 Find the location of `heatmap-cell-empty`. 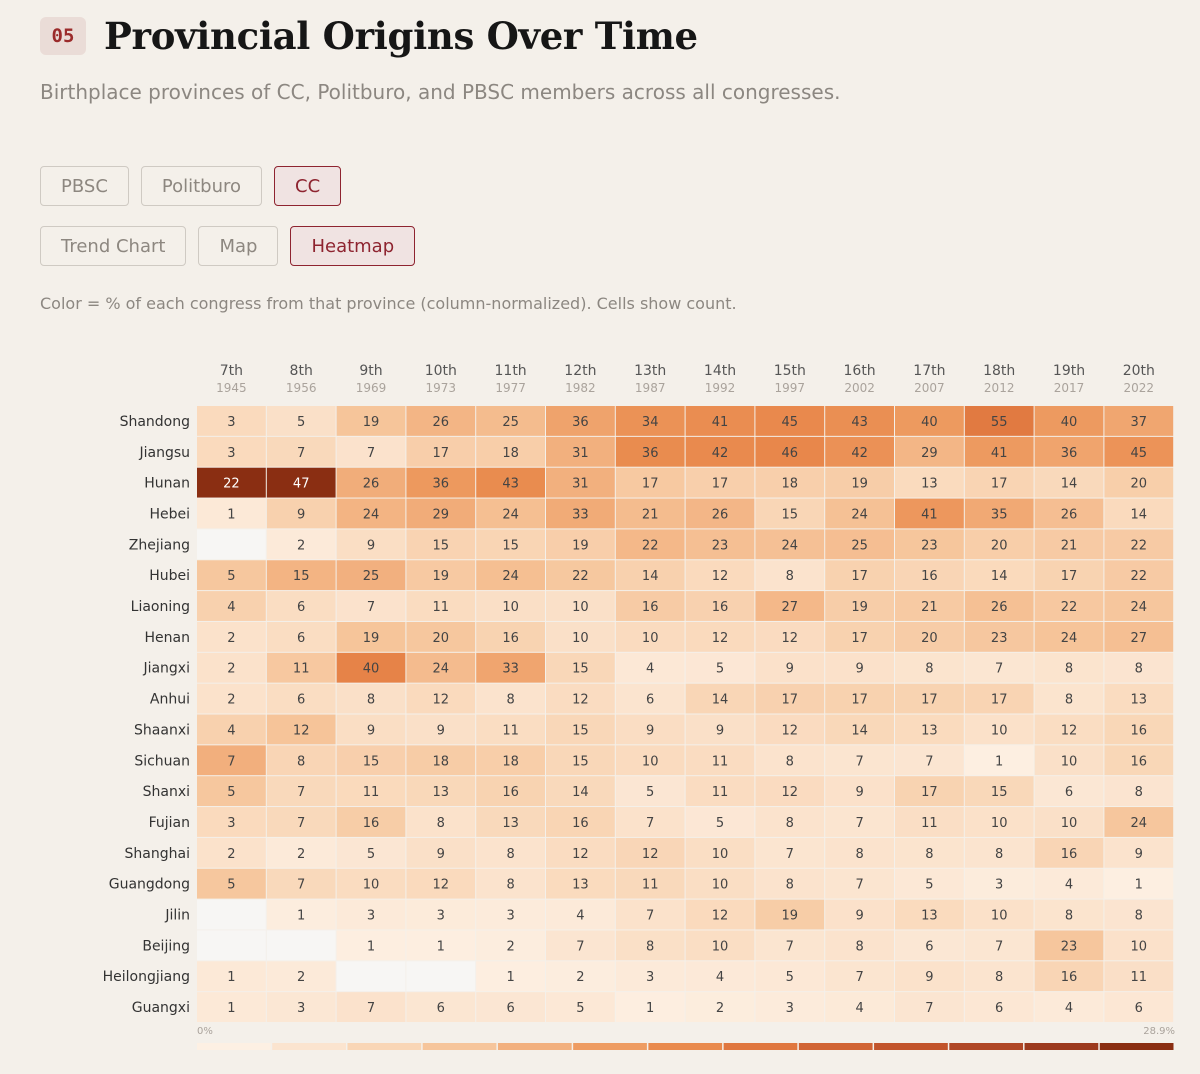

heatmap-cell-empty is located at coordinates (231, 945).